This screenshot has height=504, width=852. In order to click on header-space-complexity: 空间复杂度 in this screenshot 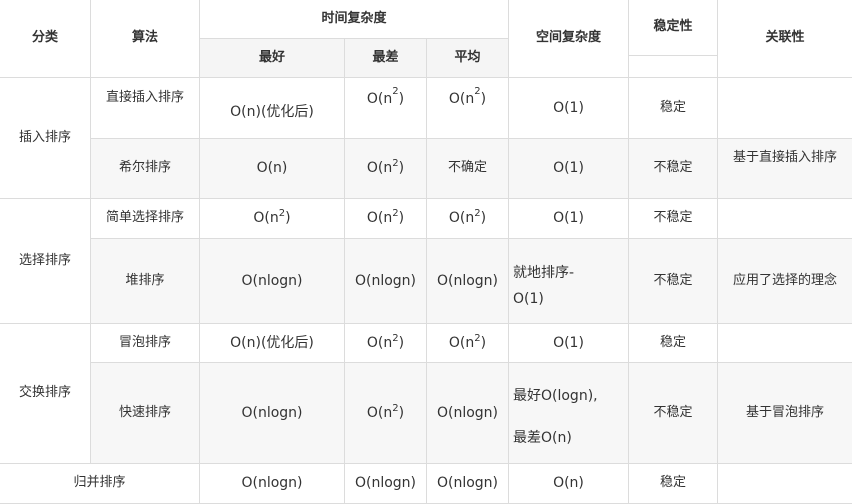, I will do `click(569, 39)`.